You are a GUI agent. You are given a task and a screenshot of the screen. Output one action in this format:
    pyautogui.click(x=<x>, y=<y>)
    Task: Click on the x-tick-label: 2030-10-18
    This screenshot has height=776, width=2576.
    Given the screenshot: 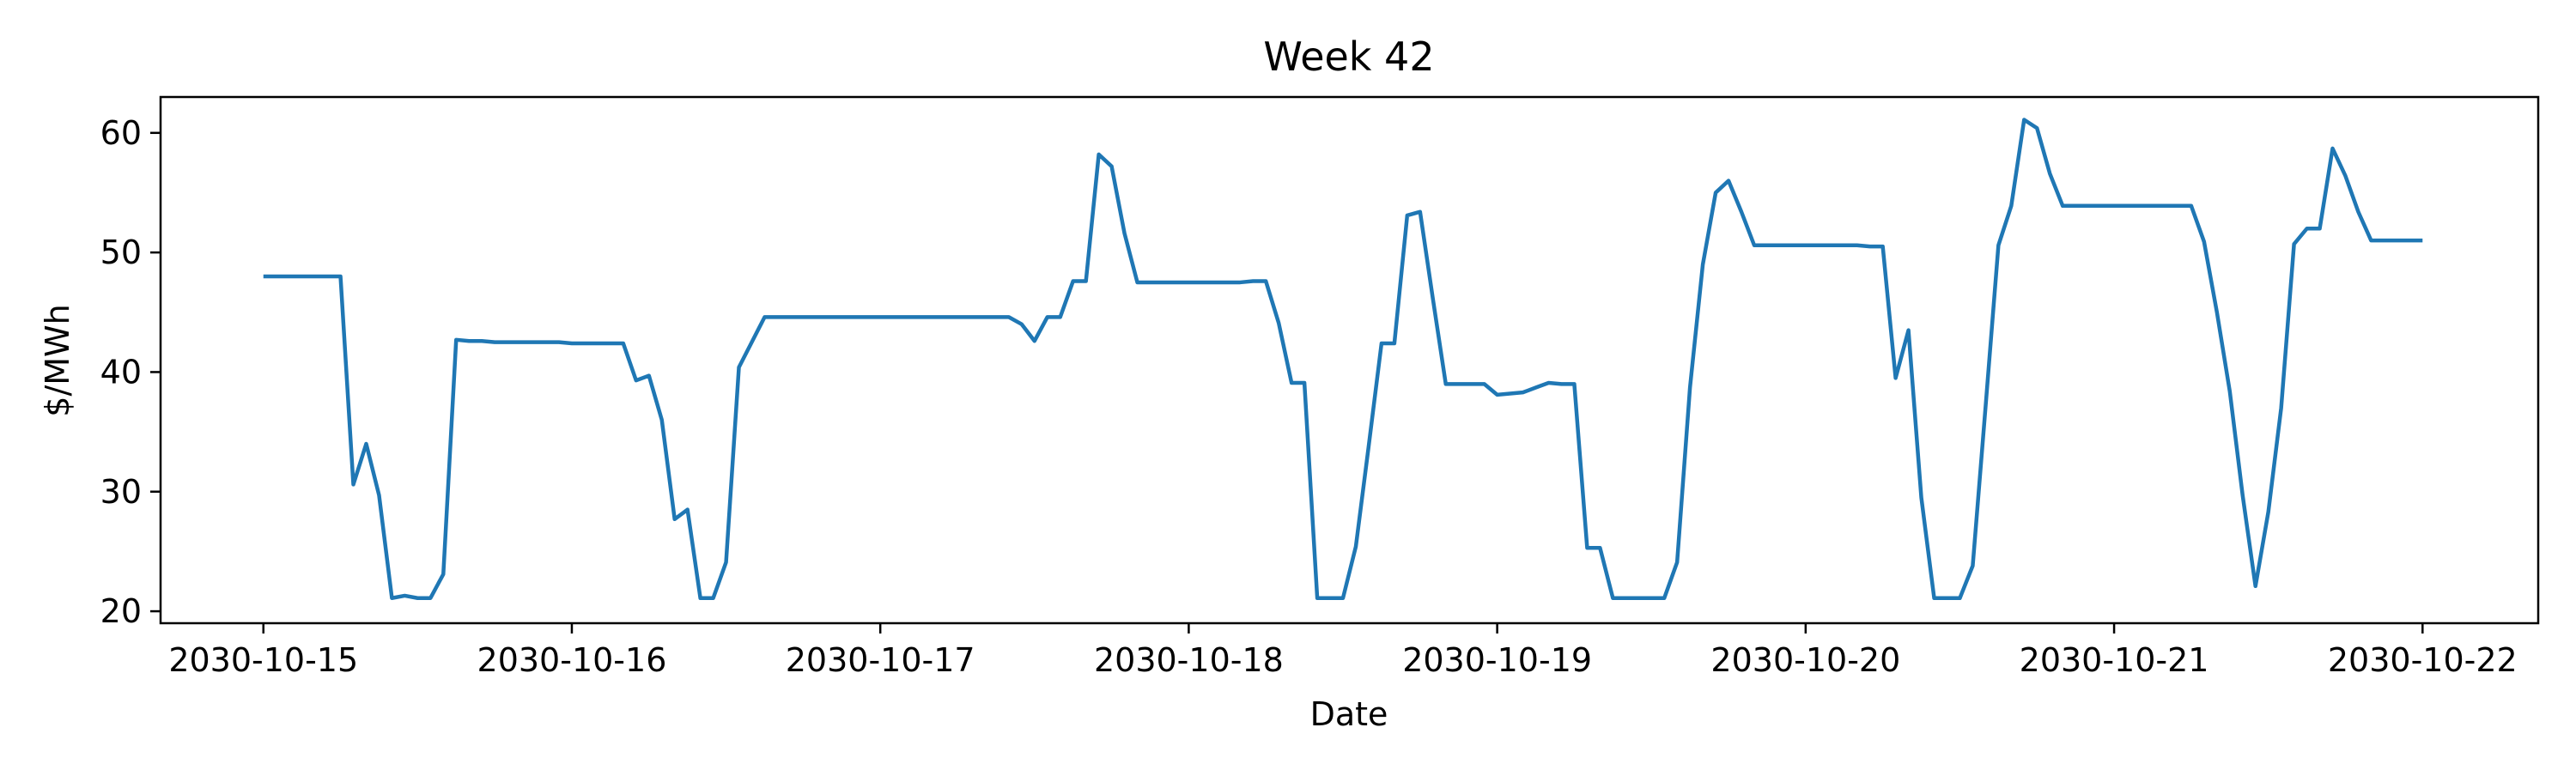 What is the action you would take?
    pyautogui.click(x=1189, y=660)
    